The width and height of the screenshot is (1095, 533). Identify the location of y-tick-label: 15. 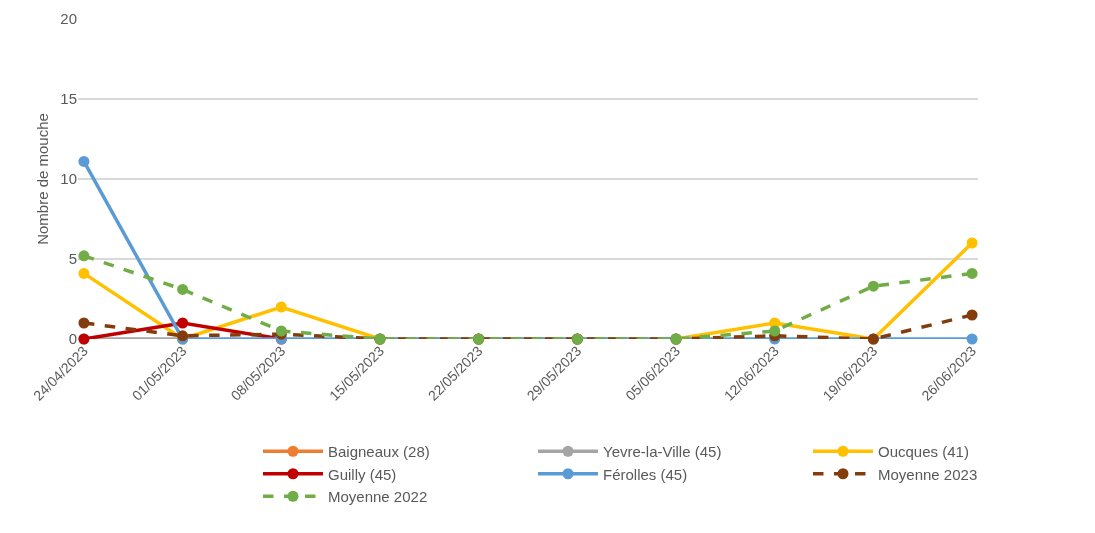
(68, 99).